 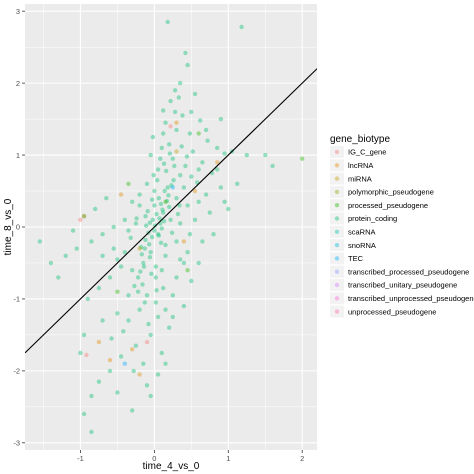 What do you see at coordinates (16, 299) in the screenshot?
I see `y-tick-label: -1` at bounding box center [16, 299].